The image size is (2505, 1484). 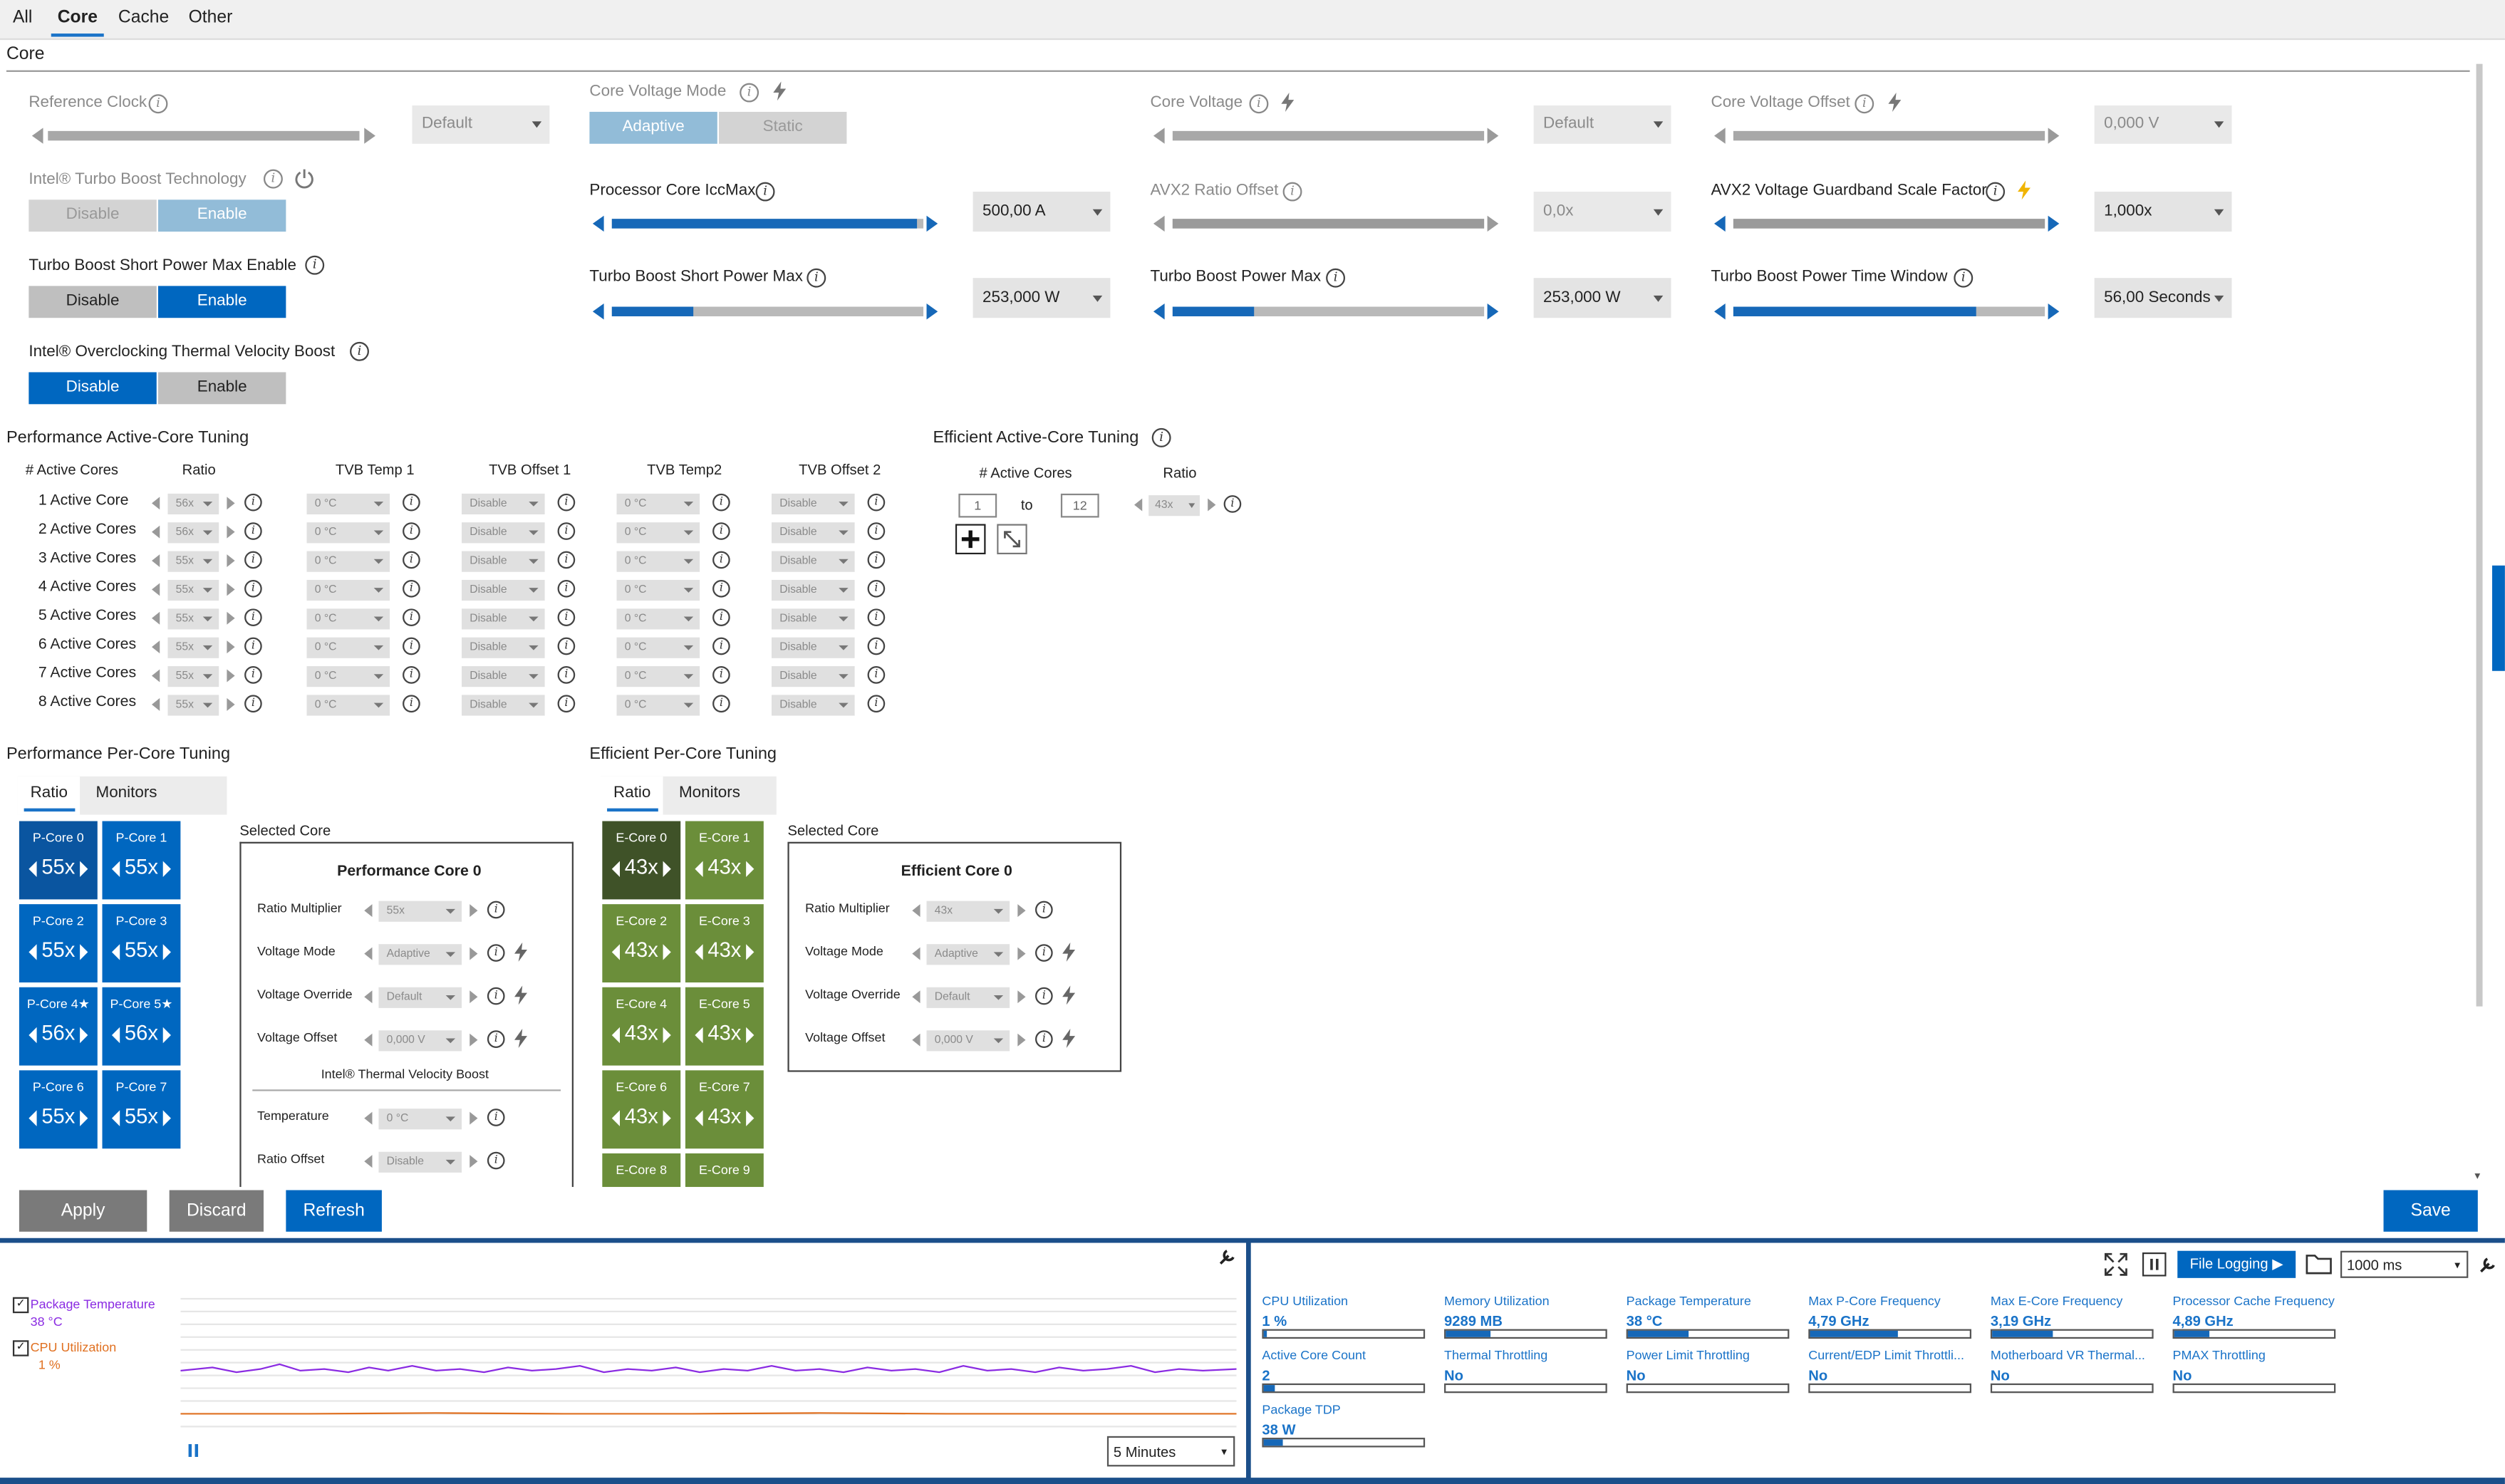 I want to click on power-time-window-info-icon: i, so click(x=1964, y=278).